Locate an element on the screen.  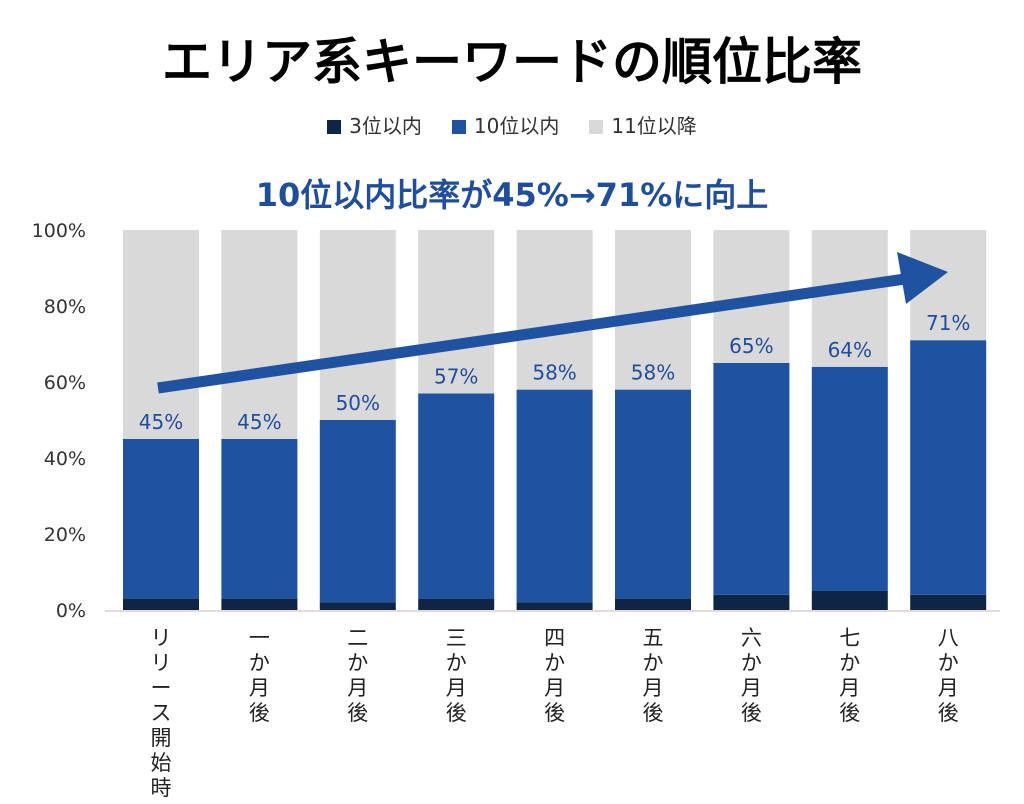
y-tick-label: 20% is located at coordinates (65, 535).